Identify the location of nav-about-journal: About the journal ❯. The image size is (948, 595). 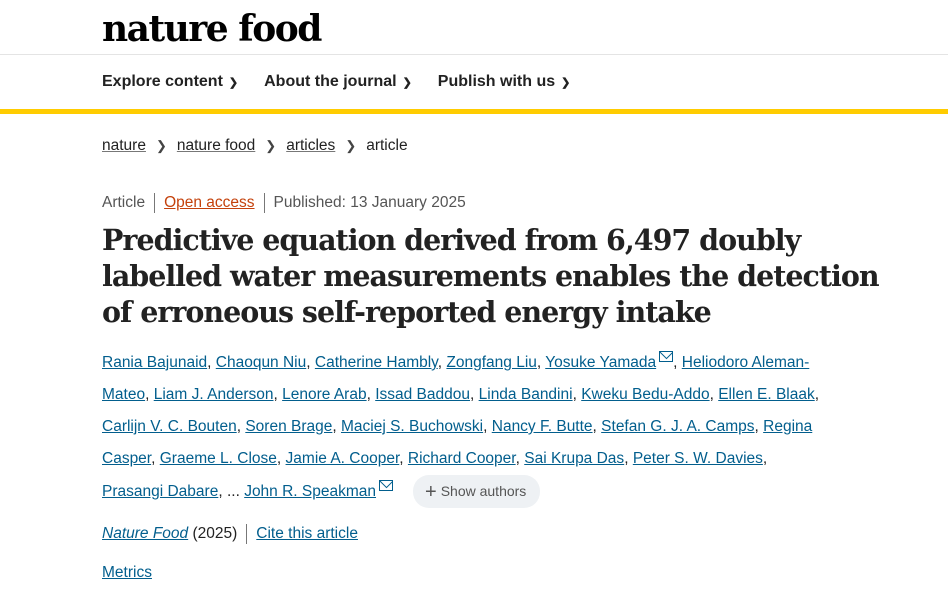
(338, 82).